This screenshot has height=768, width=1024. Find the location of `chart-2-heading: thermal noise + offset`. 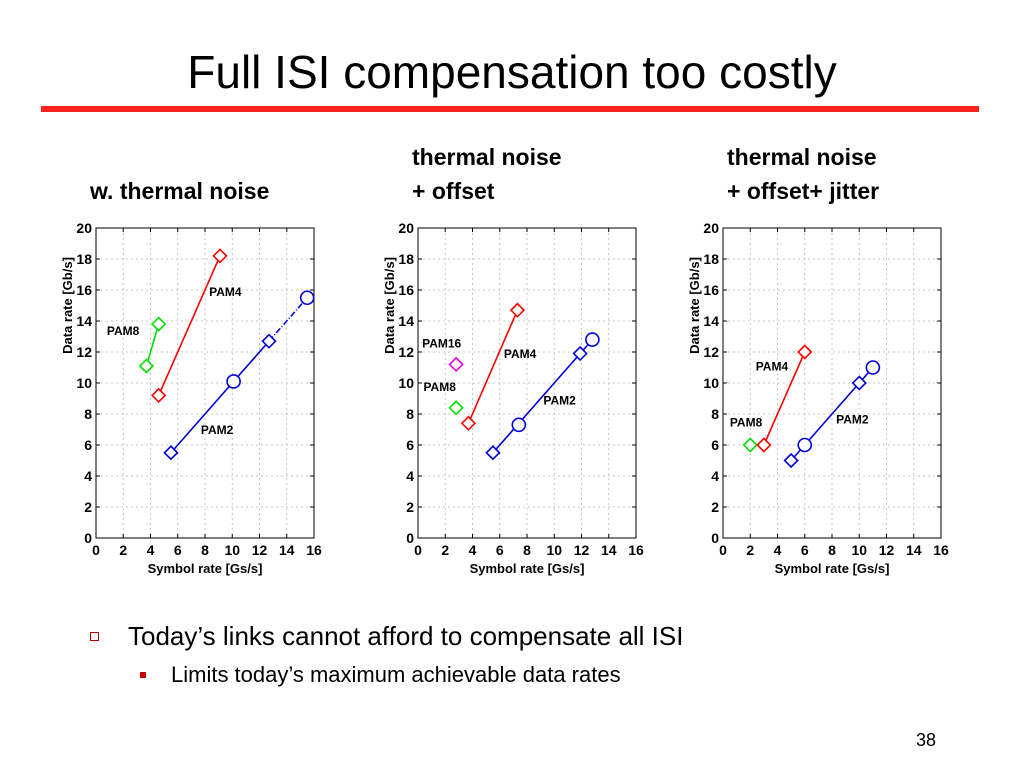

chart-2-heading: thermal noise + offset is located at coordinates (487, 174).